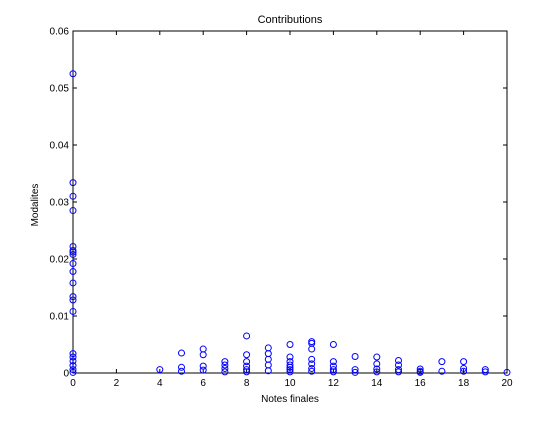 This screenshot has width=560, height=425. What do you see at coordinates (247, 383) in the screenshot?
I see `x-tick-label: 8` at bounding box center [247, 383].